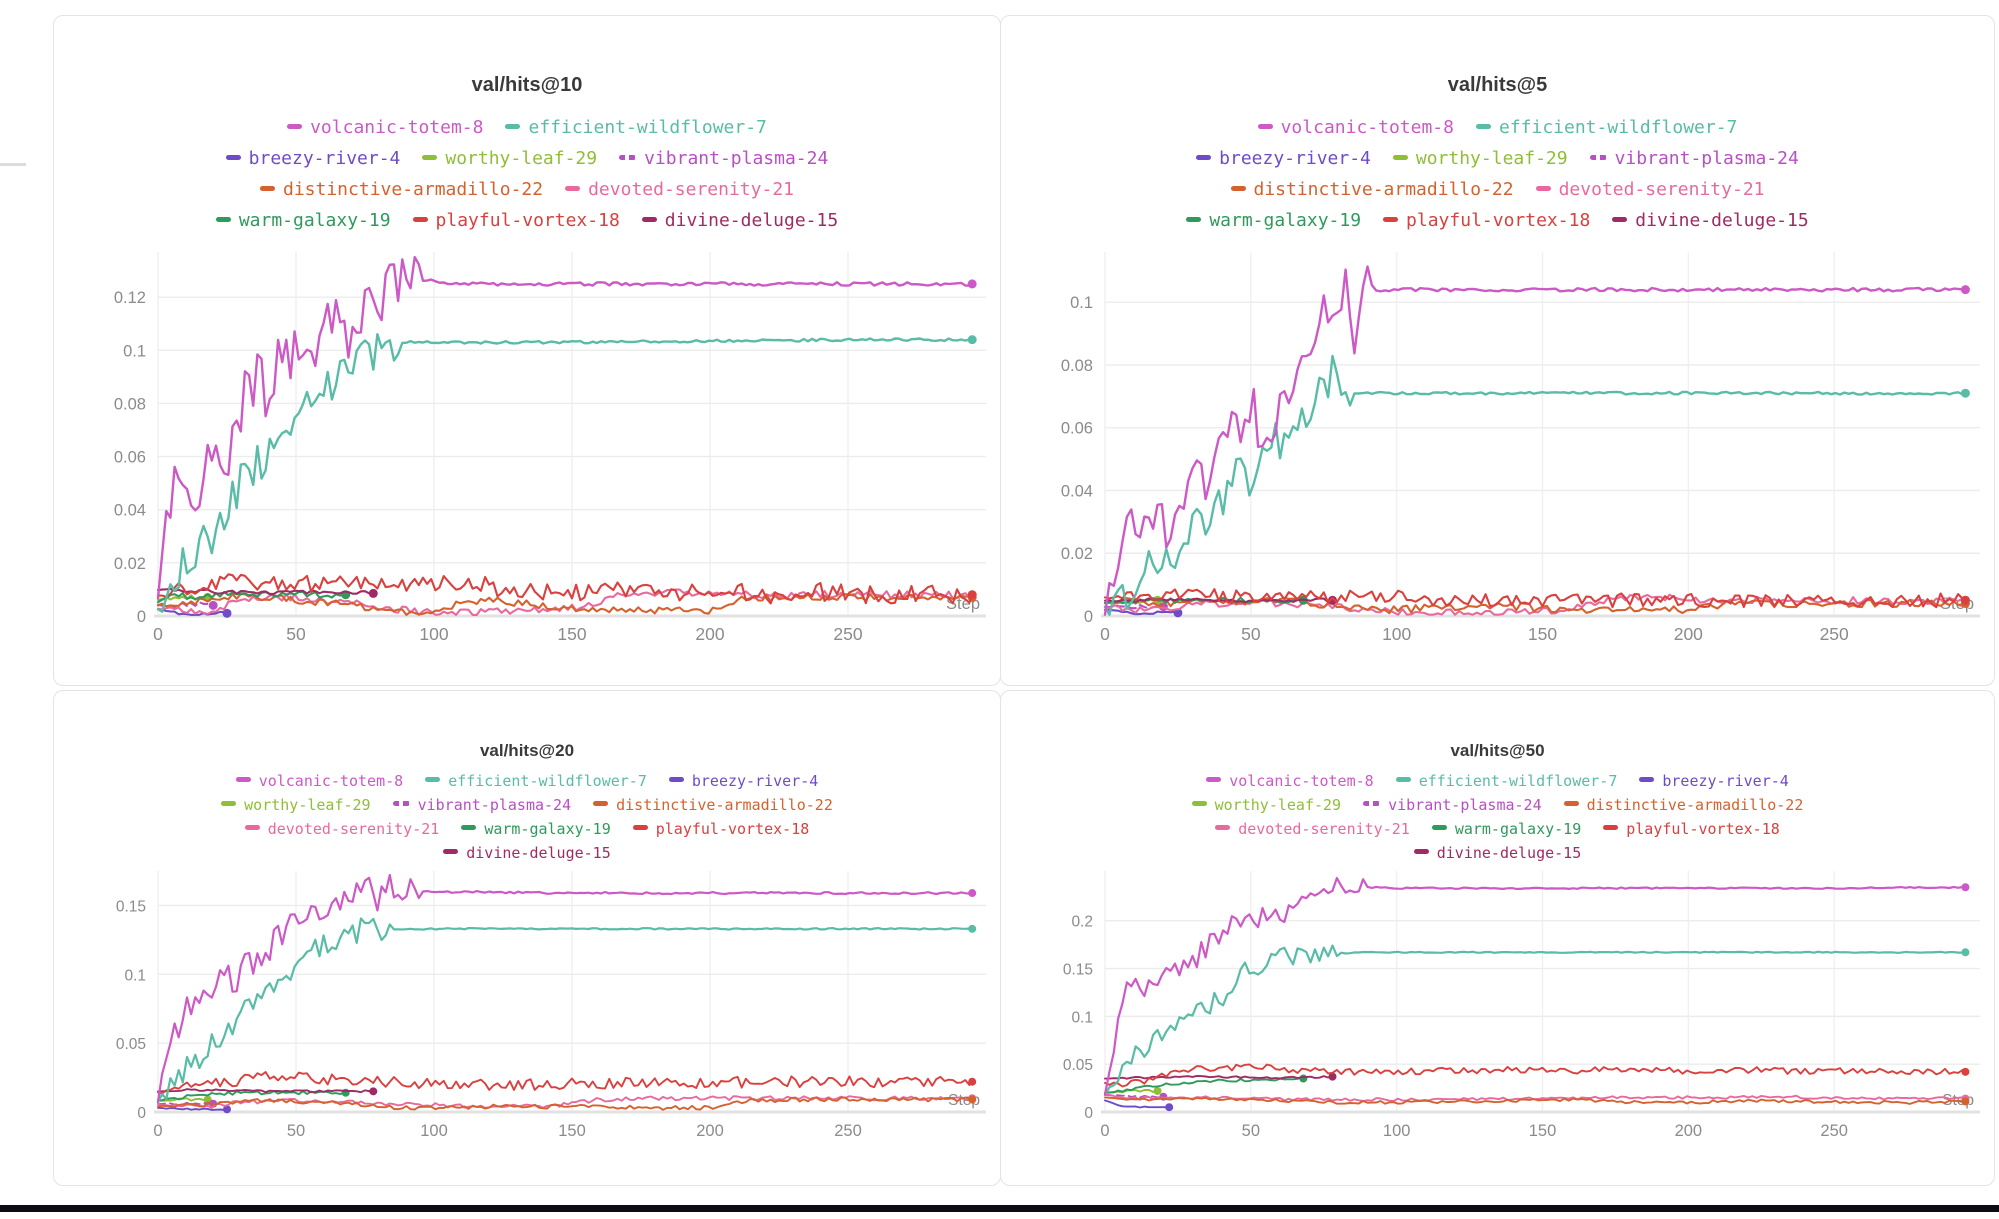  Describe the element at coordinates (709, 634) in the screenshot. I see `x-tick-label: 200` at that location.